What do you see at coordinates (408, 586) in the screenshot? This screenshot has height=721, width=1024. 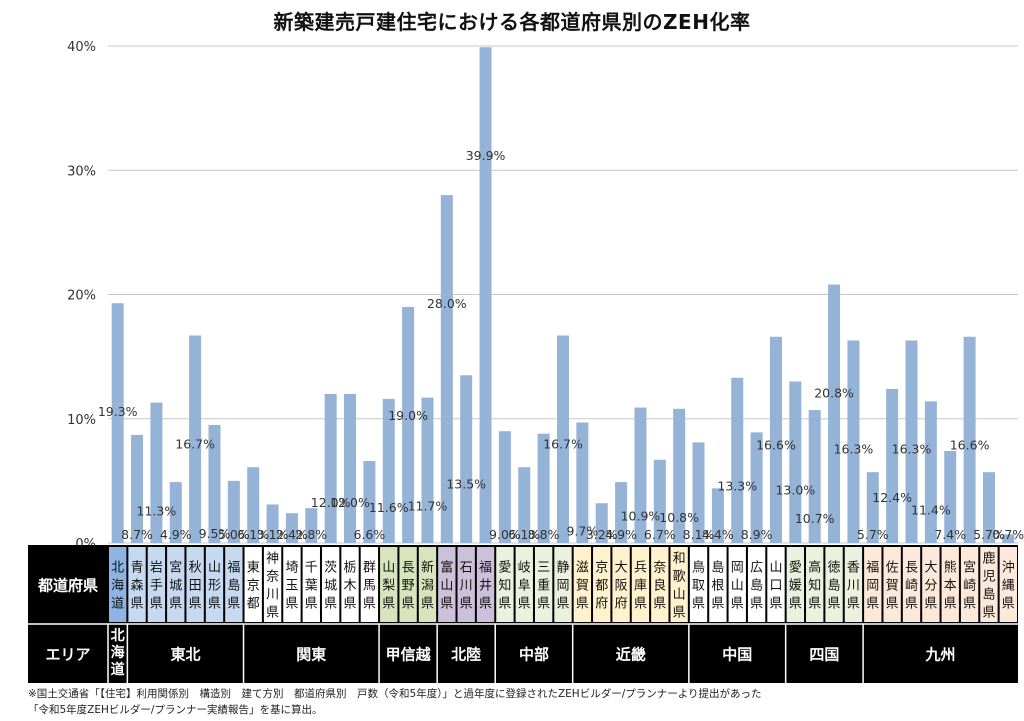 I see `prefecture-name: 長野県` at bounding box center [408, 586].